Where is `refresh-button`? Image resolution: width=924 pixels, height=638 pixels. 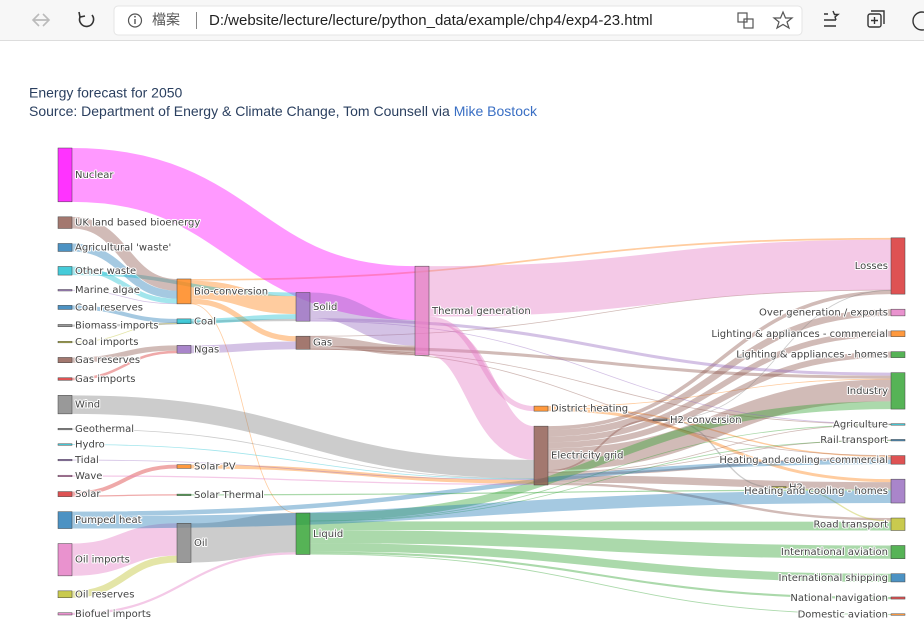 refresh-button is located at coordinates (86, 19).